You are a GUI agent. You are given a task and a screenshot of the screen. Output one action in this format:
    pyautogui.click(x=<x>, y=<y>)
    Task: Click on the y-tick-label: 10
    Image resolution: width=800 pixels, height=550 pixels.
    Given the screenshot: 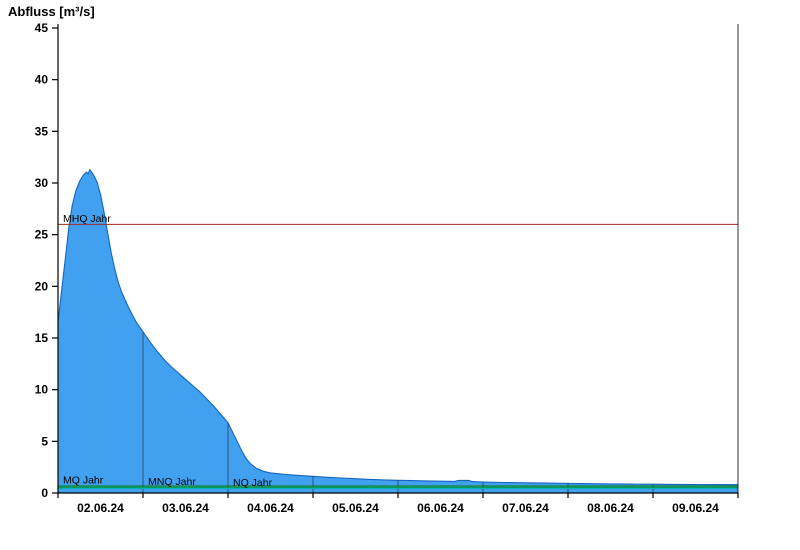 What is the action you would take?
    pyautogui.click(x=42, y=390)
    